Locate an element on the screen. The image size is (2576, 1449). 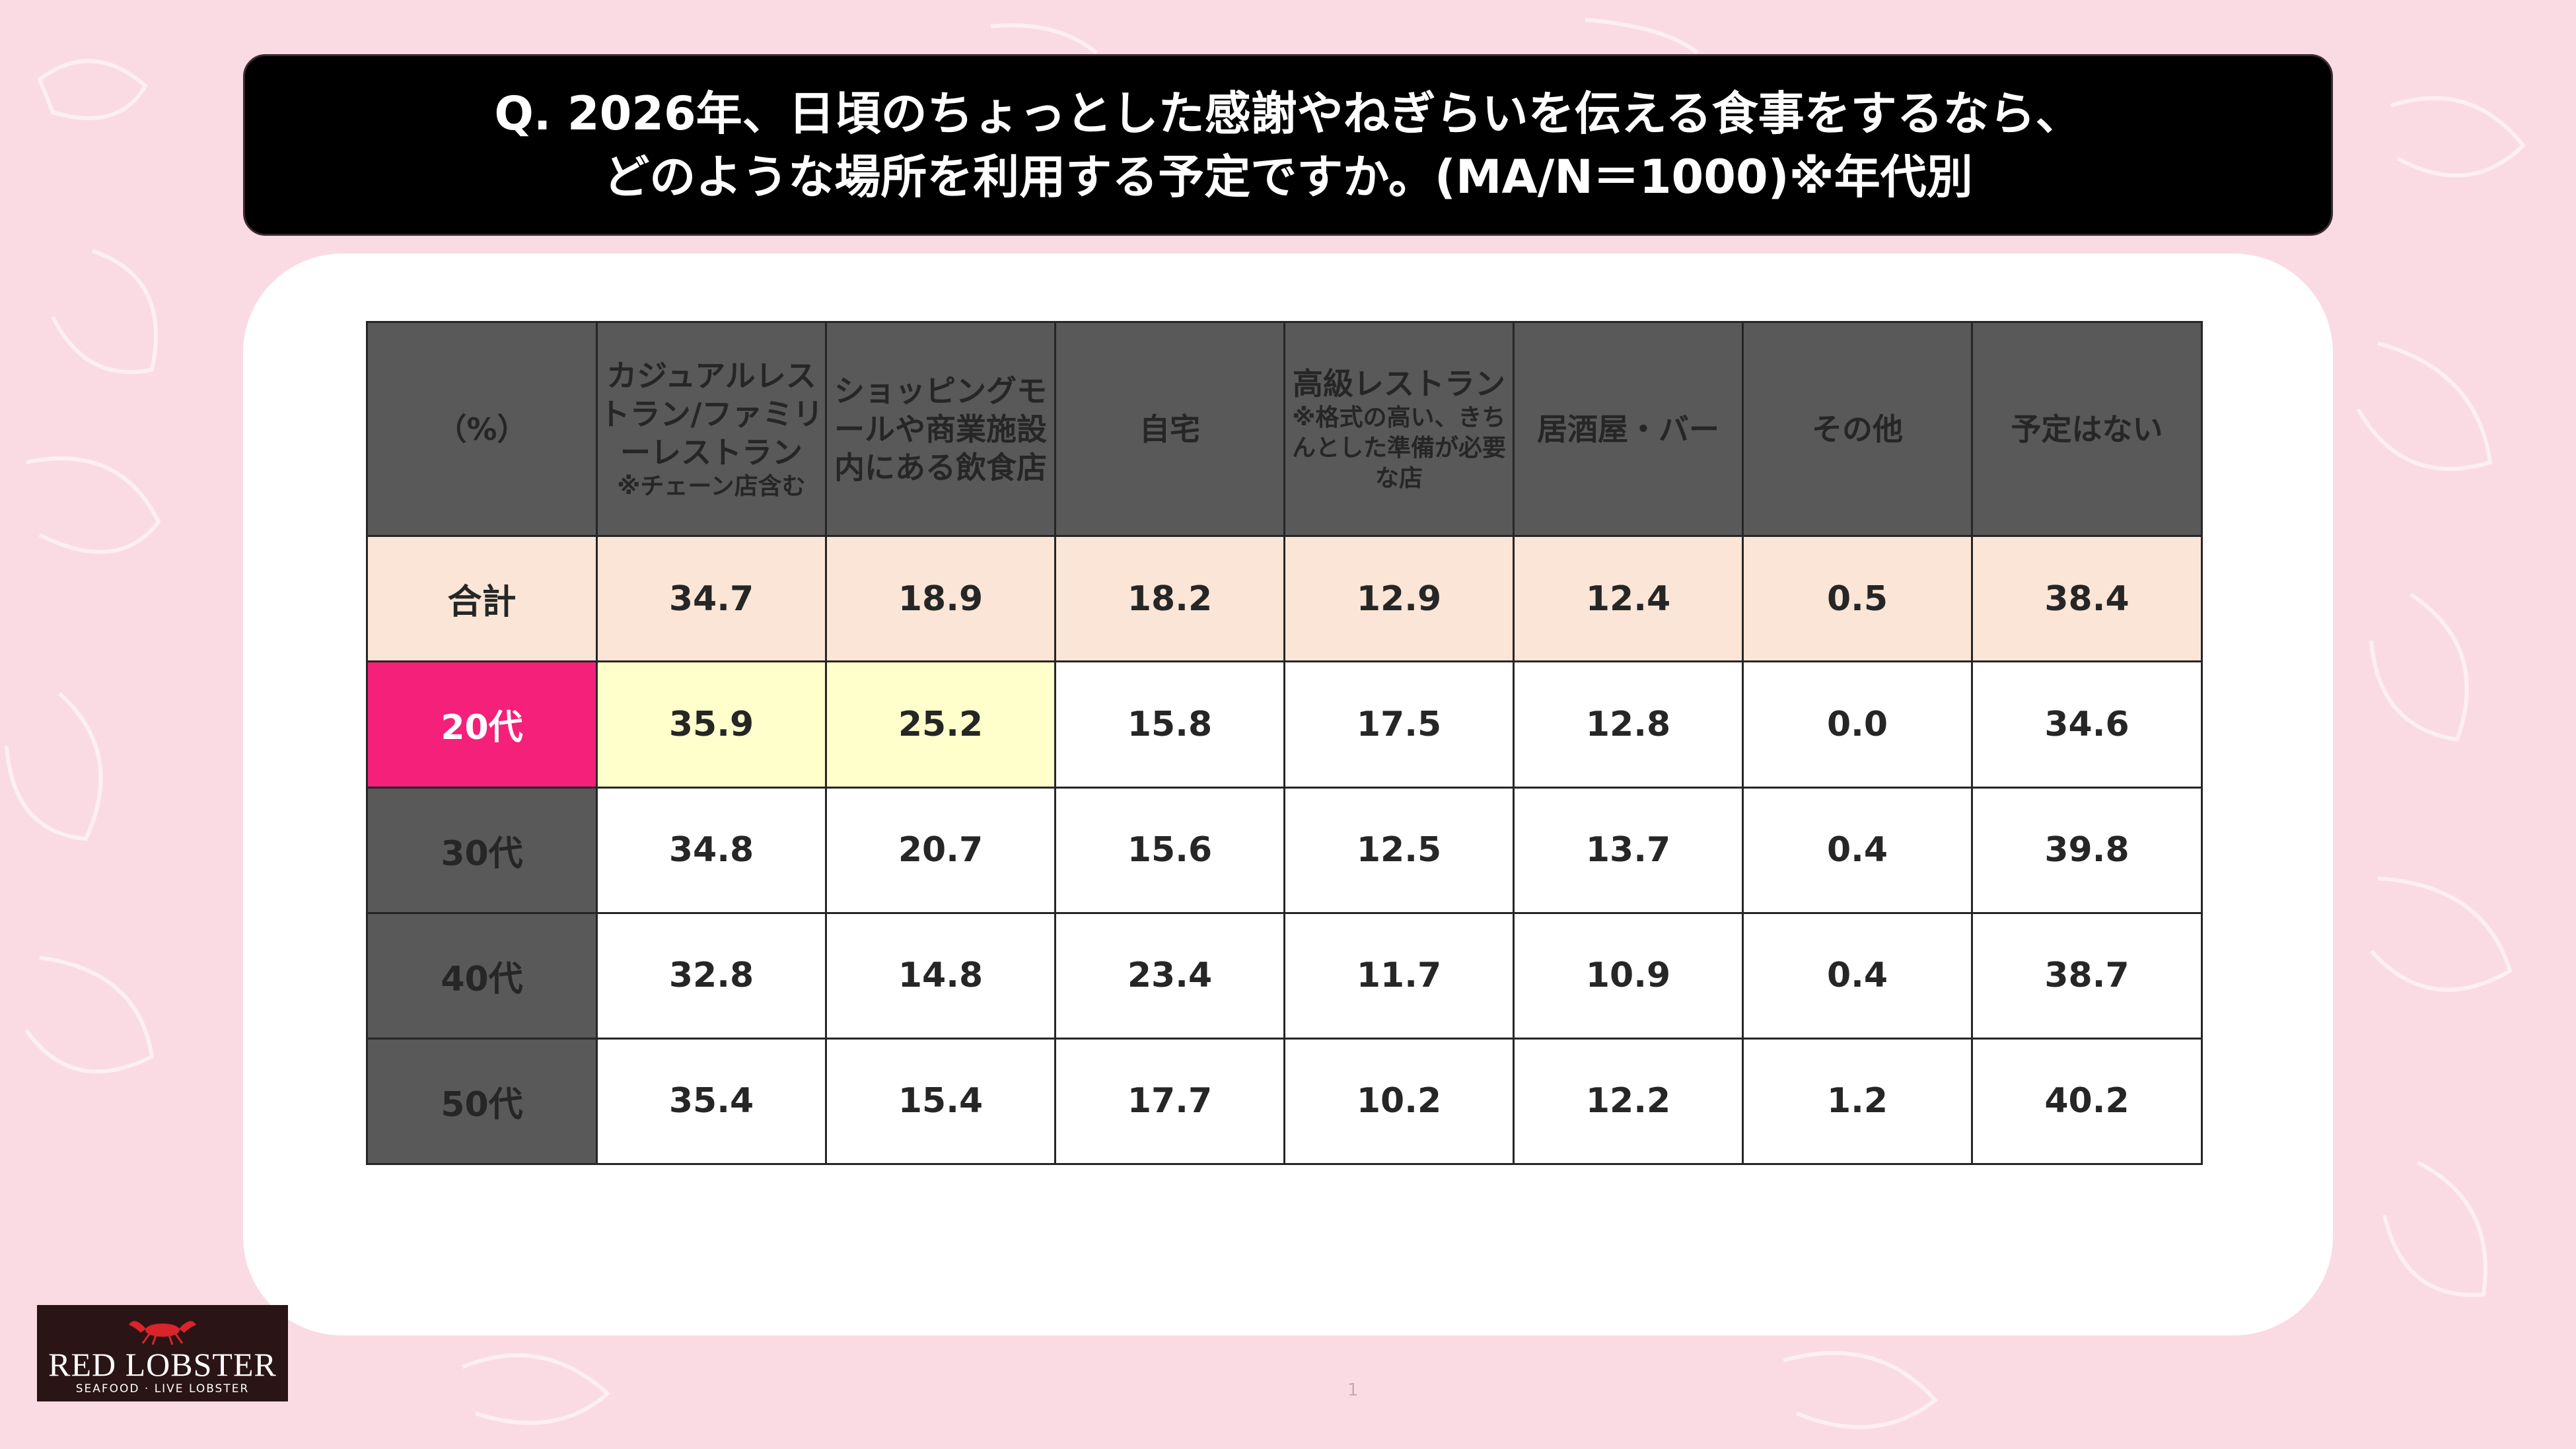
column-label: 居酒屋・バー is located at coordinates (1628, 429).